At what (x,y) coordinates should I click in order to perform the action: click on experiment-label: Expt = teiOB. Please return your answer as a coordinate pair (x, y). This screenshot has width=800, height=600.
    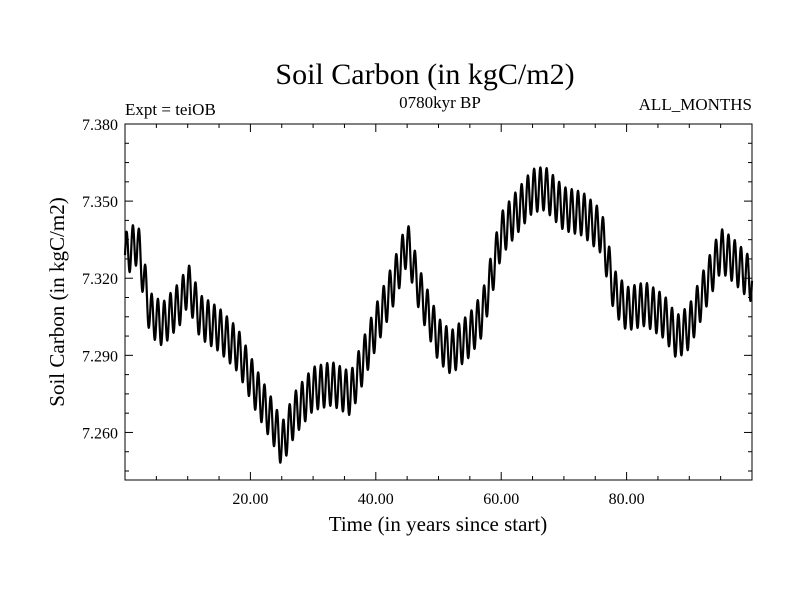
    Looking at the image, I should click on (170, 109).